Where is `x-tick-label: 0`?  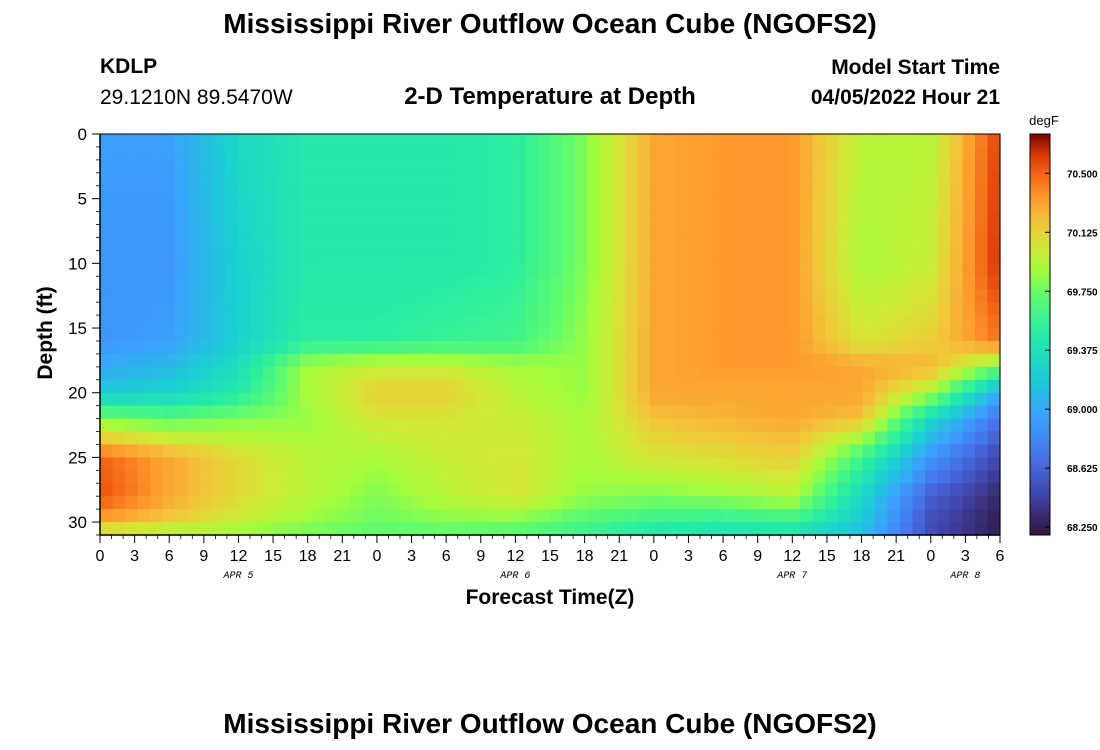 x-tick-label: 0 is located at coordinates (930, 556).